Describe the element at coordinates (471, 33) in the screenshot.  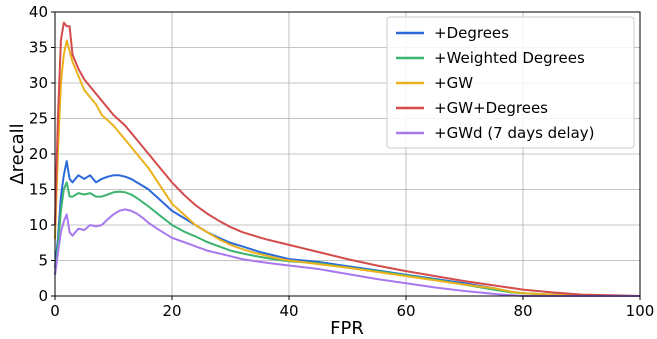
I see `legend-label: +Degrees` at that location.